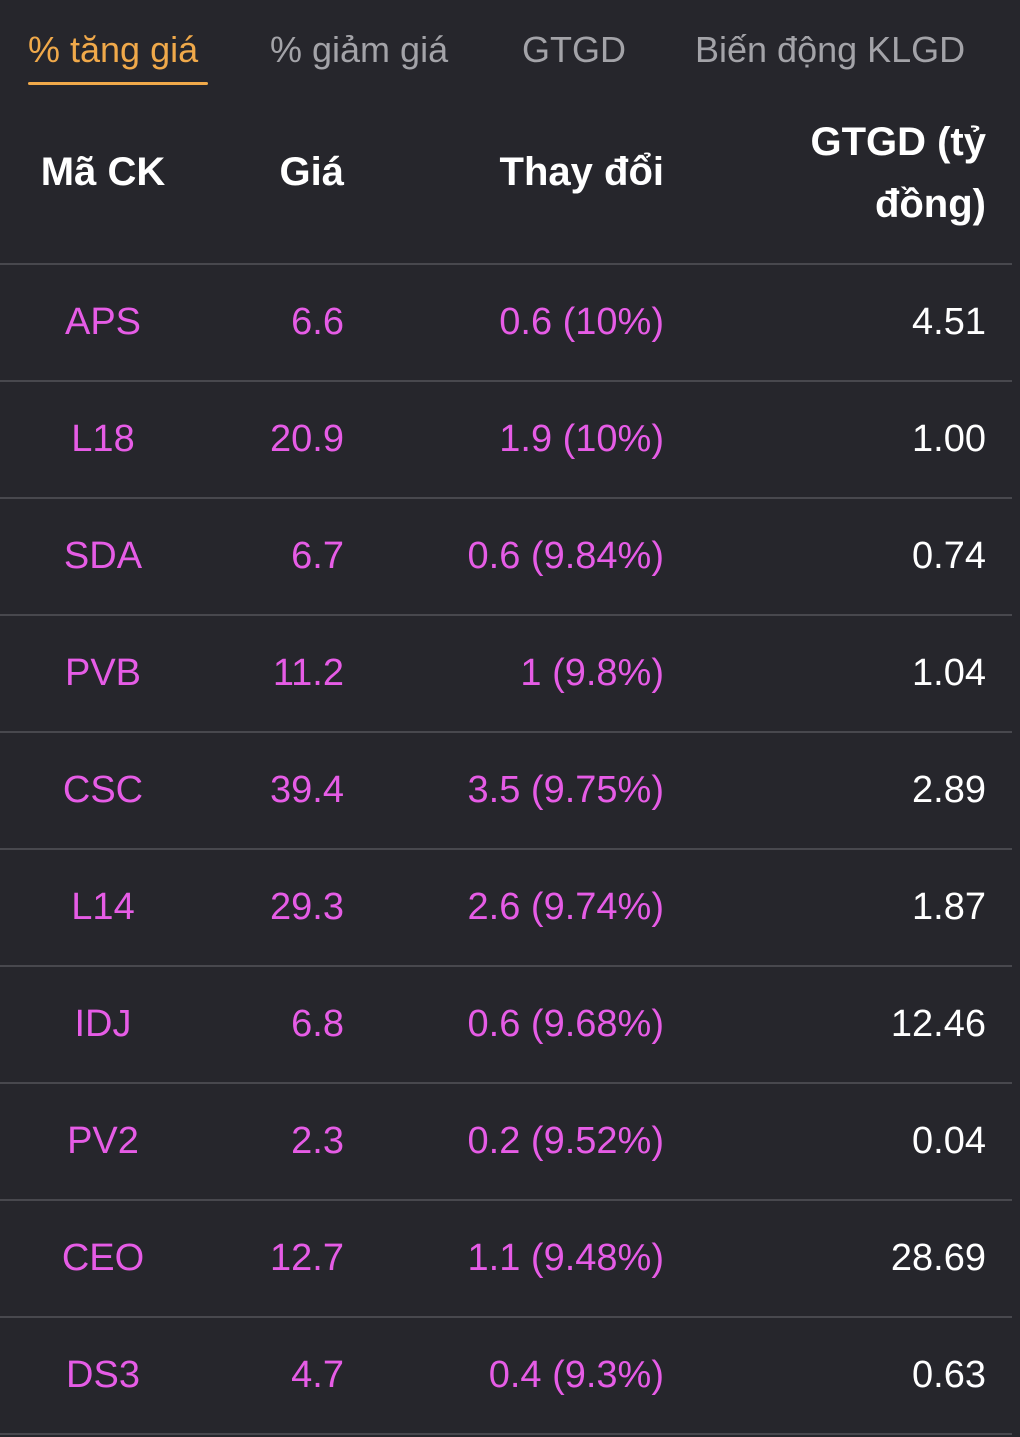 This screenshot has height=1437, width=1020. Describe the element at coordinates (581, 439) in the screenshot. I see `change-cell: 1.9 (10%)` at that location.